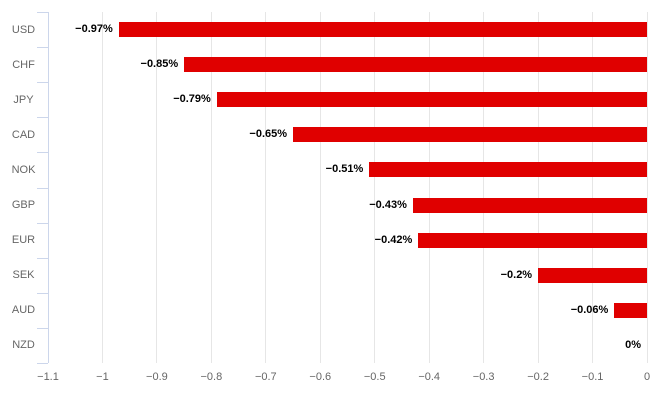 This screenshot has width=667, height=401. I want to click on x-axis-tick-label: −0.4, so click(429, 377).